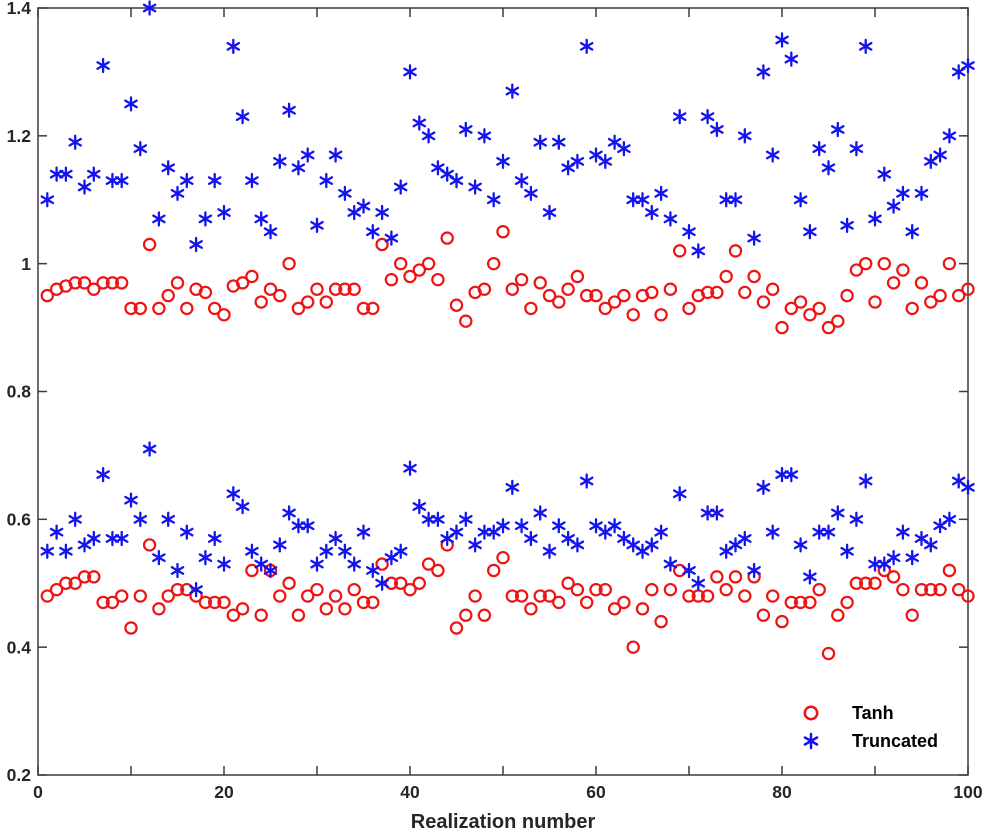  I want to click on x-tick-label: 40, so click(410, 792).